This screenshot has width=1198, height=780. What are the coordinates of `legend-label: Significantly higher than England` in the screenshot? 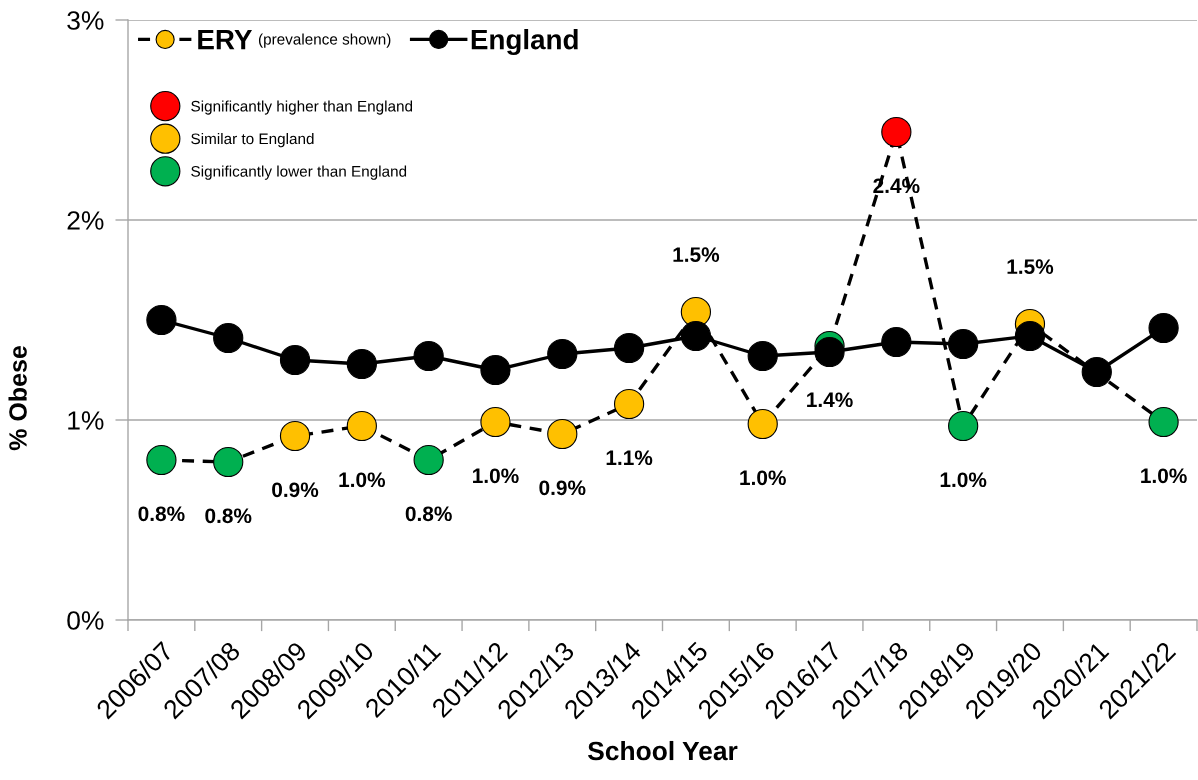 It's located at (302, 107).